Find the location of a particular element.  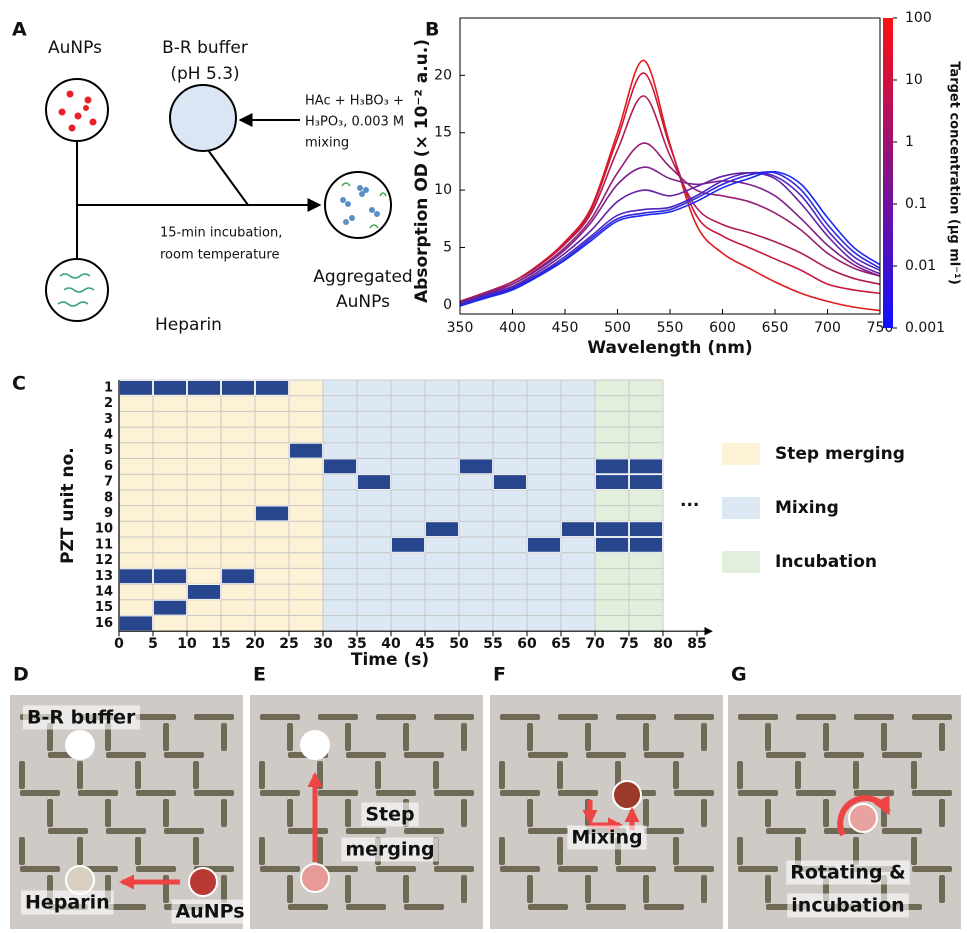

x-tick-label: 0 is located at coordinates (119, 644).